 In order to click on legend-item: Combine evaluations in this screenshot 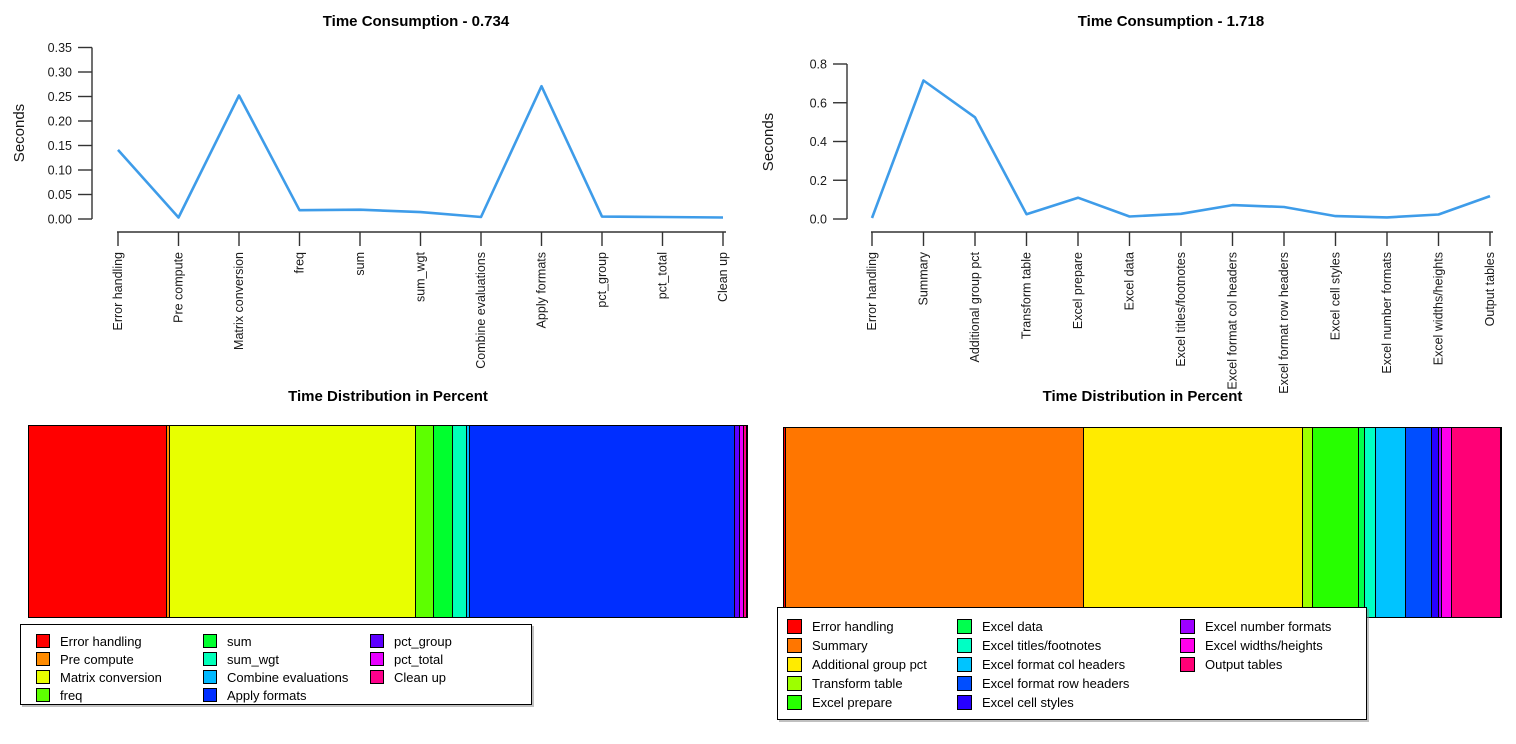, I will do `click(286, 677)`.